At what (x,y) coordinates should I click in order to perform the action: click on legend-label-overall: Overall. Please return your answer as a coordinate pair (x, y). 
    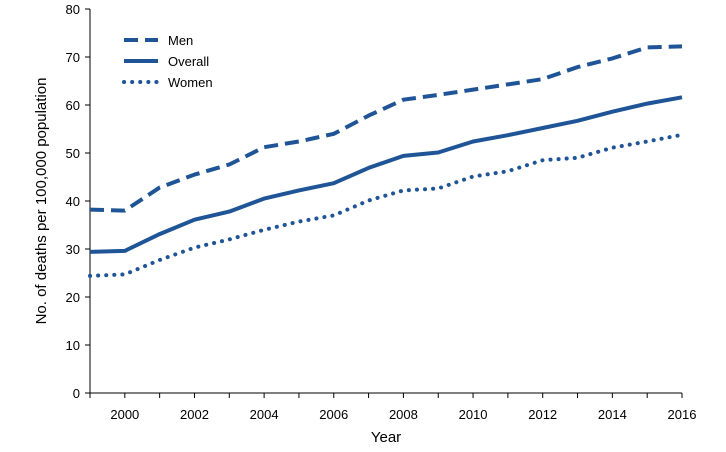
    Looking at the image, I should click on (188, 61).